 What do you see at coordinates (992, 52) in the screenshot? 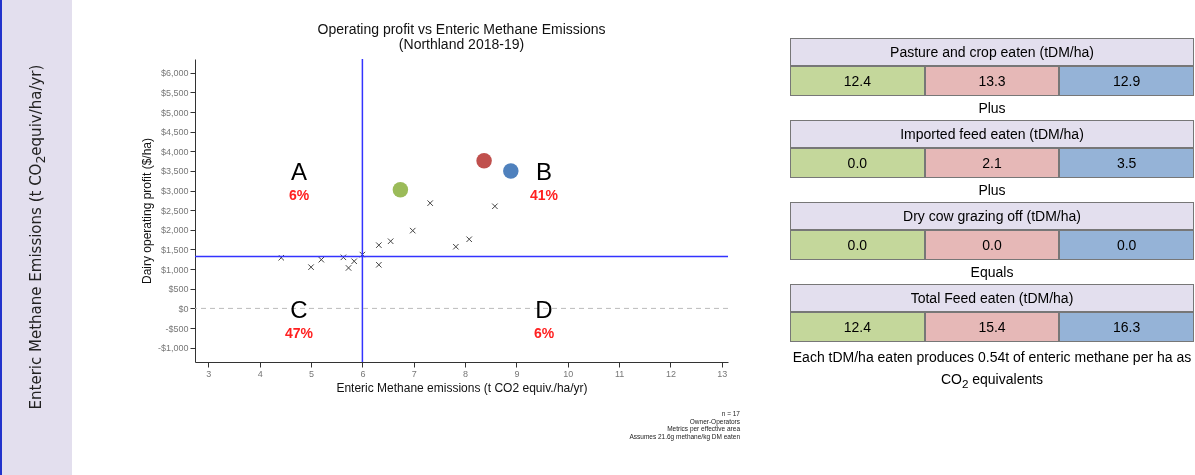
I see `text: Pasture and crop eaten (tDM/ha)` at bounding box center [992, 52].